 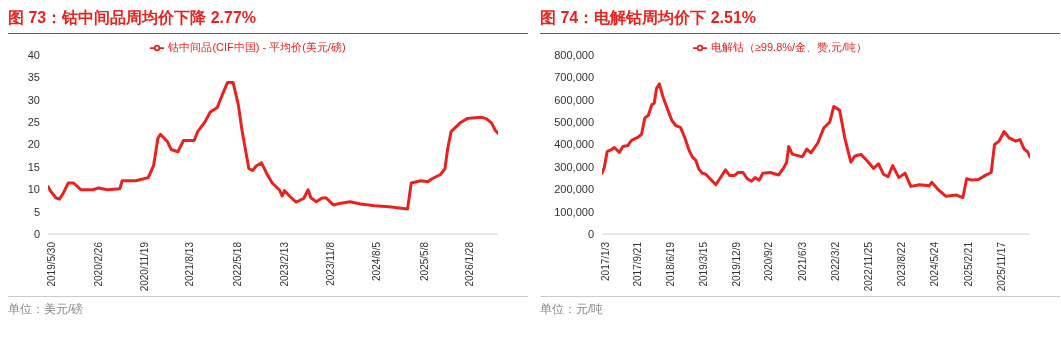 What do you see at coordinates (424, 261) in the screenshot?
I see `x-tick-label: 2025/5/8` at bounding box center [424, 261].